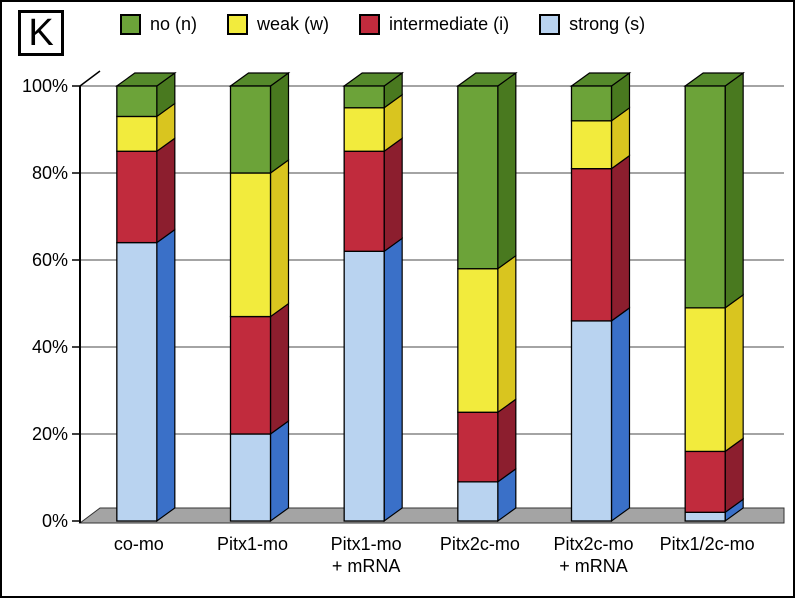 The image size is (795, 598). I want to click on y-tick-label: 20%, so click(50, 434).